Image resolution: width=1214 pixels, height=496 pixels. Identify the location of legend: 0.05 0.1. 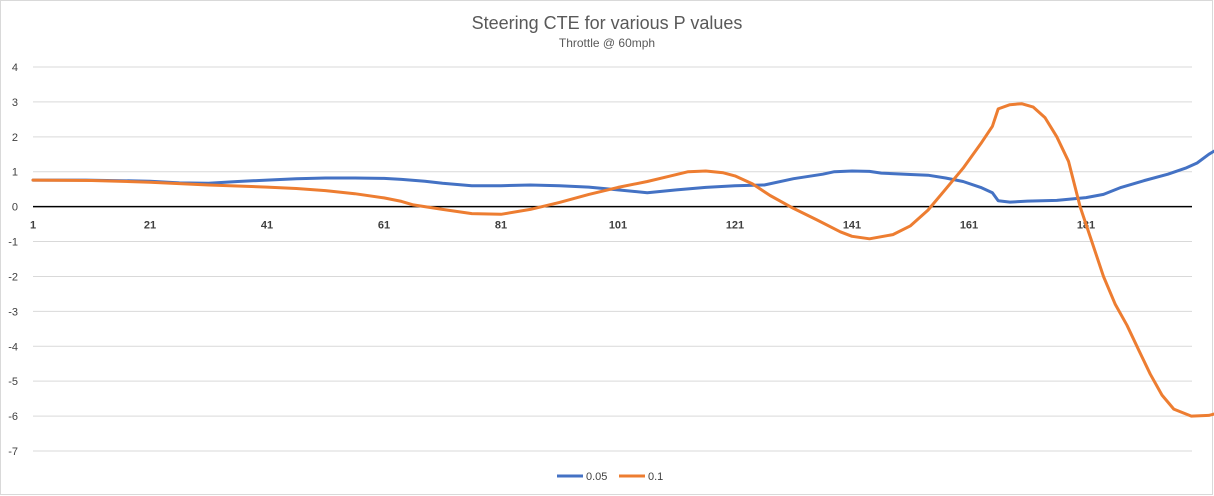
(610, 477).